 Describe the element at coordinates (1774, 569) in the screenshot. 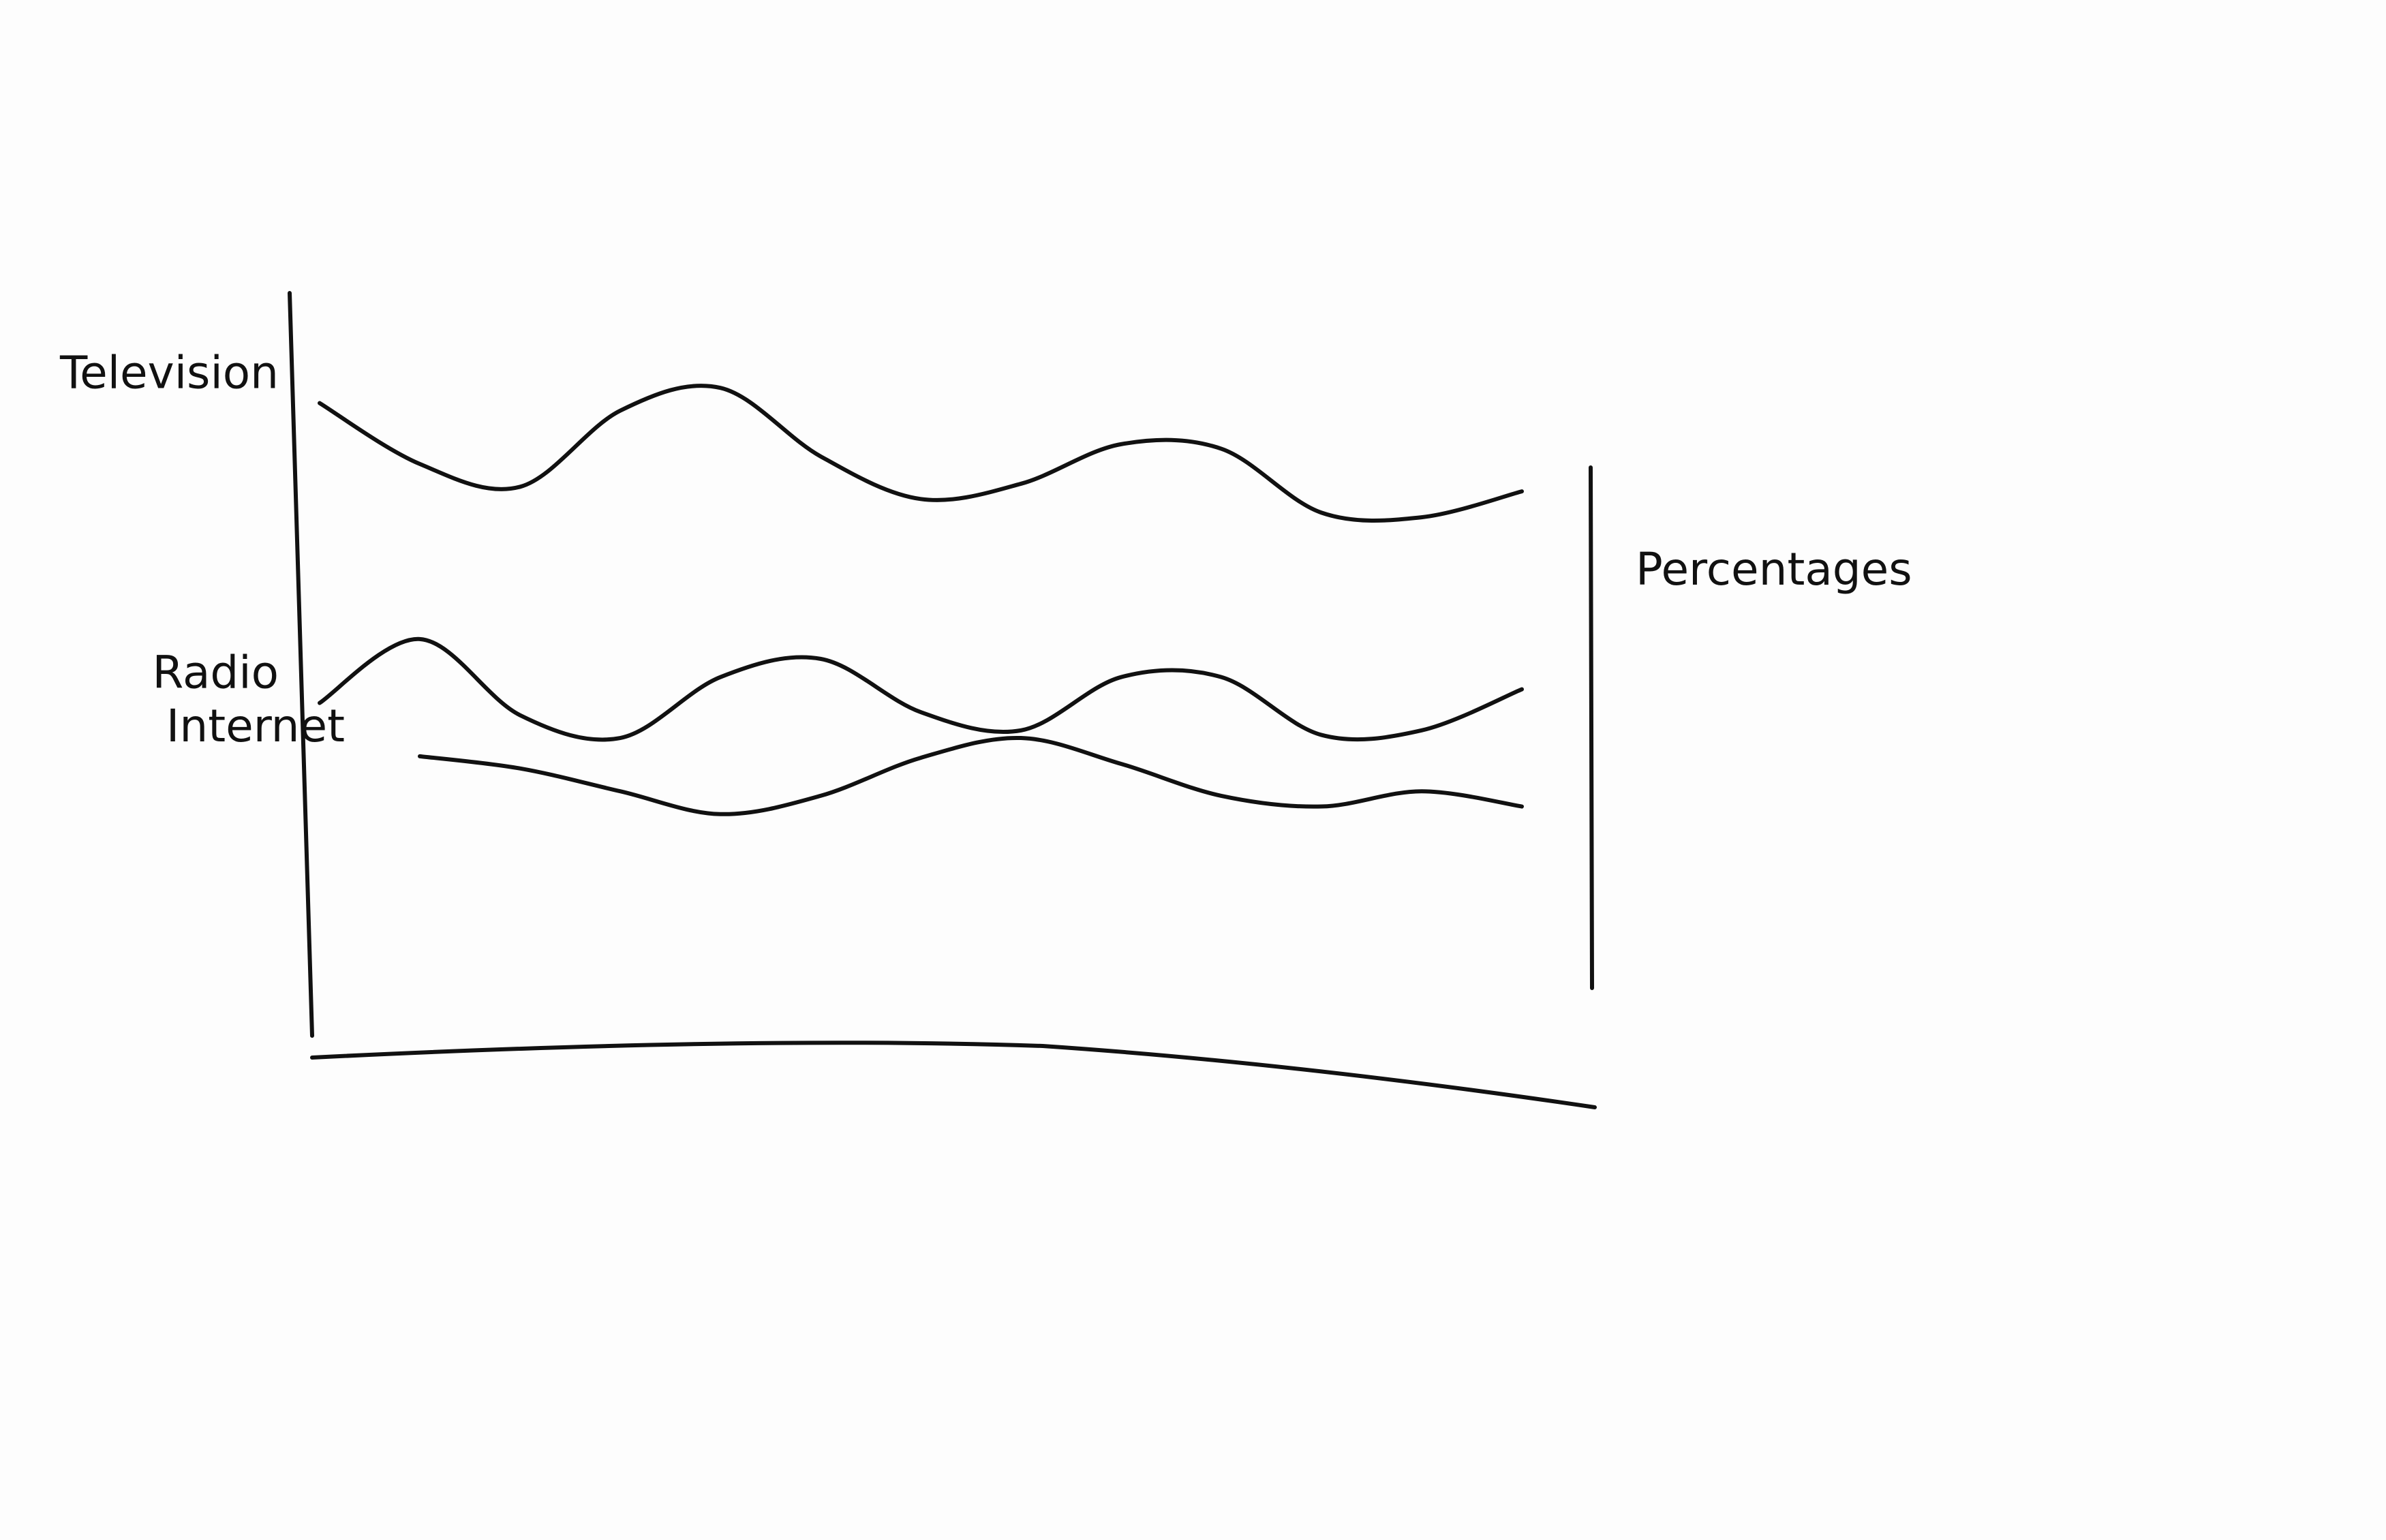

I see `y-axis-label: Percentages` at that location.